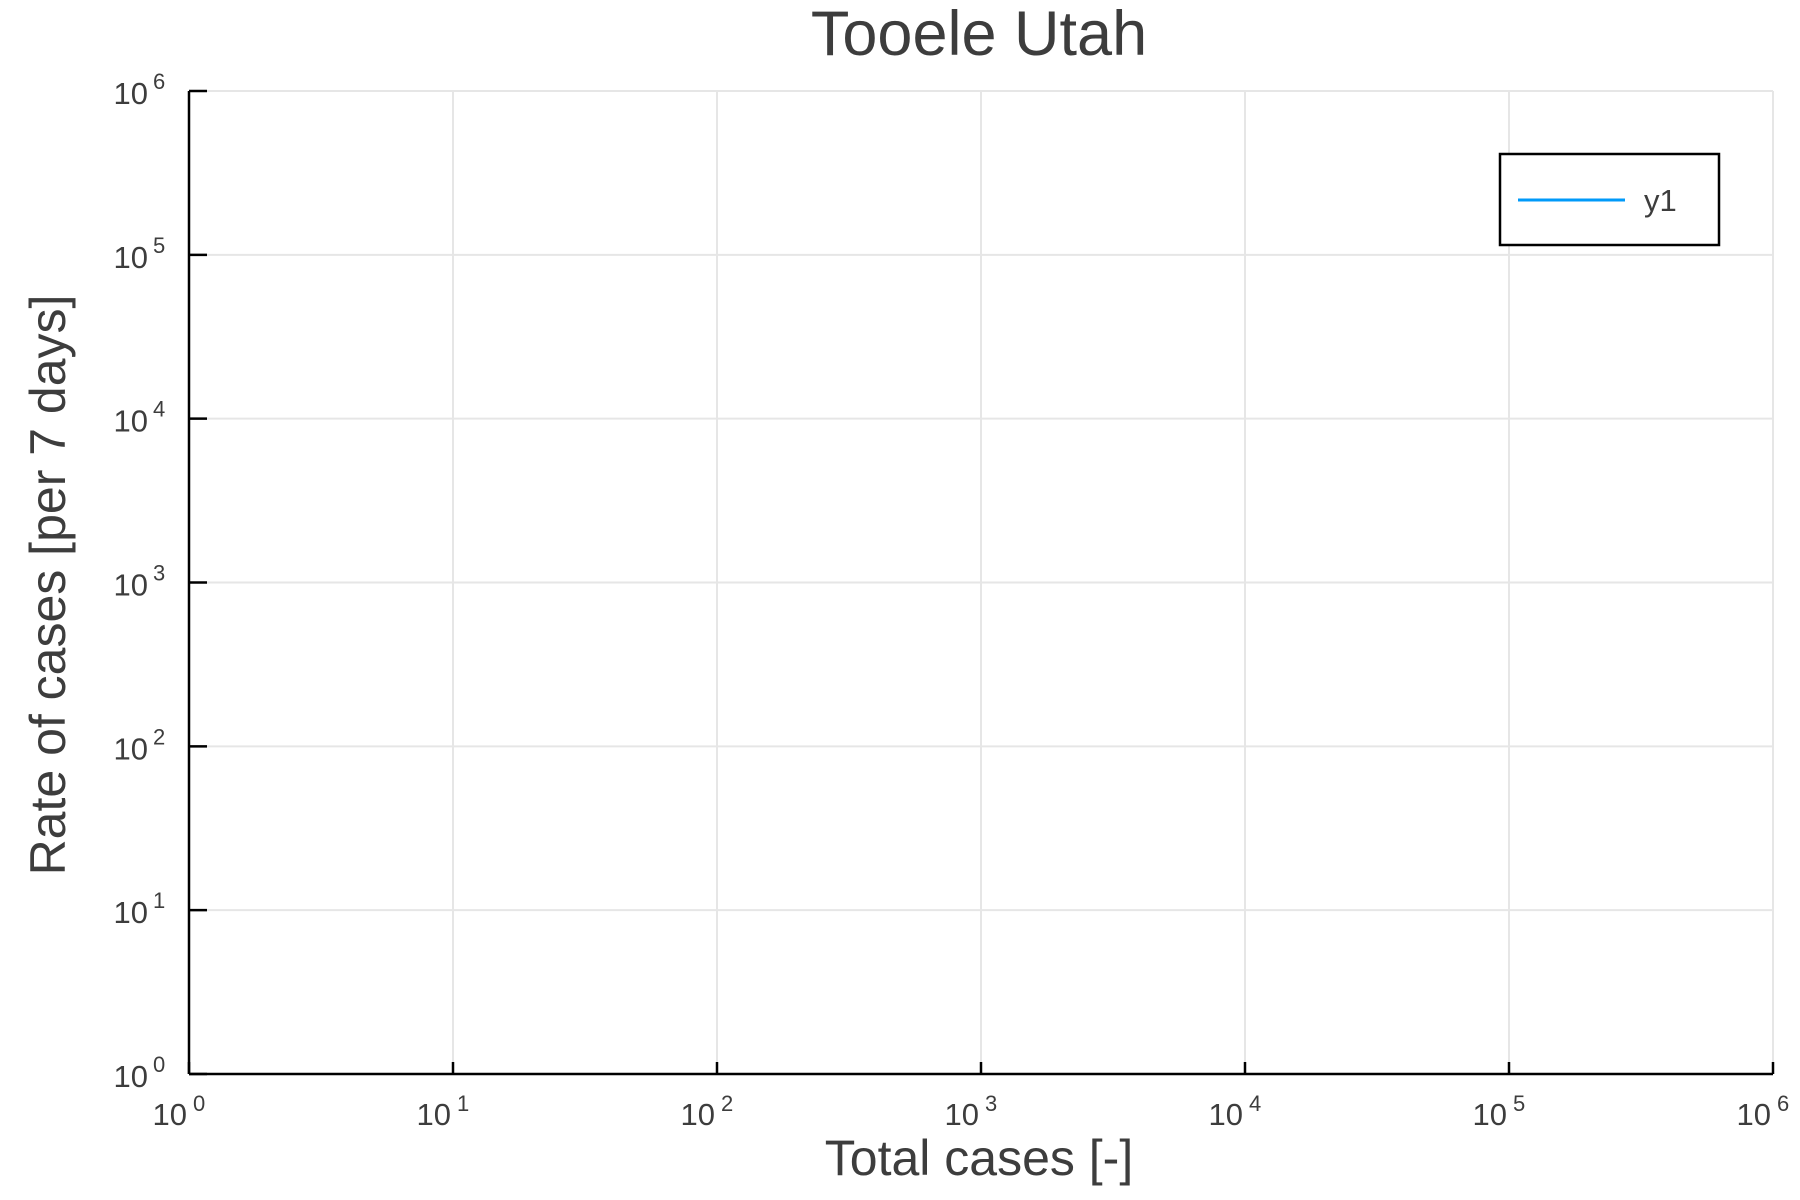 This screenshot has width=1800, height=1200. I want to click on y-tick-exponent: 5, so click(159, 245).